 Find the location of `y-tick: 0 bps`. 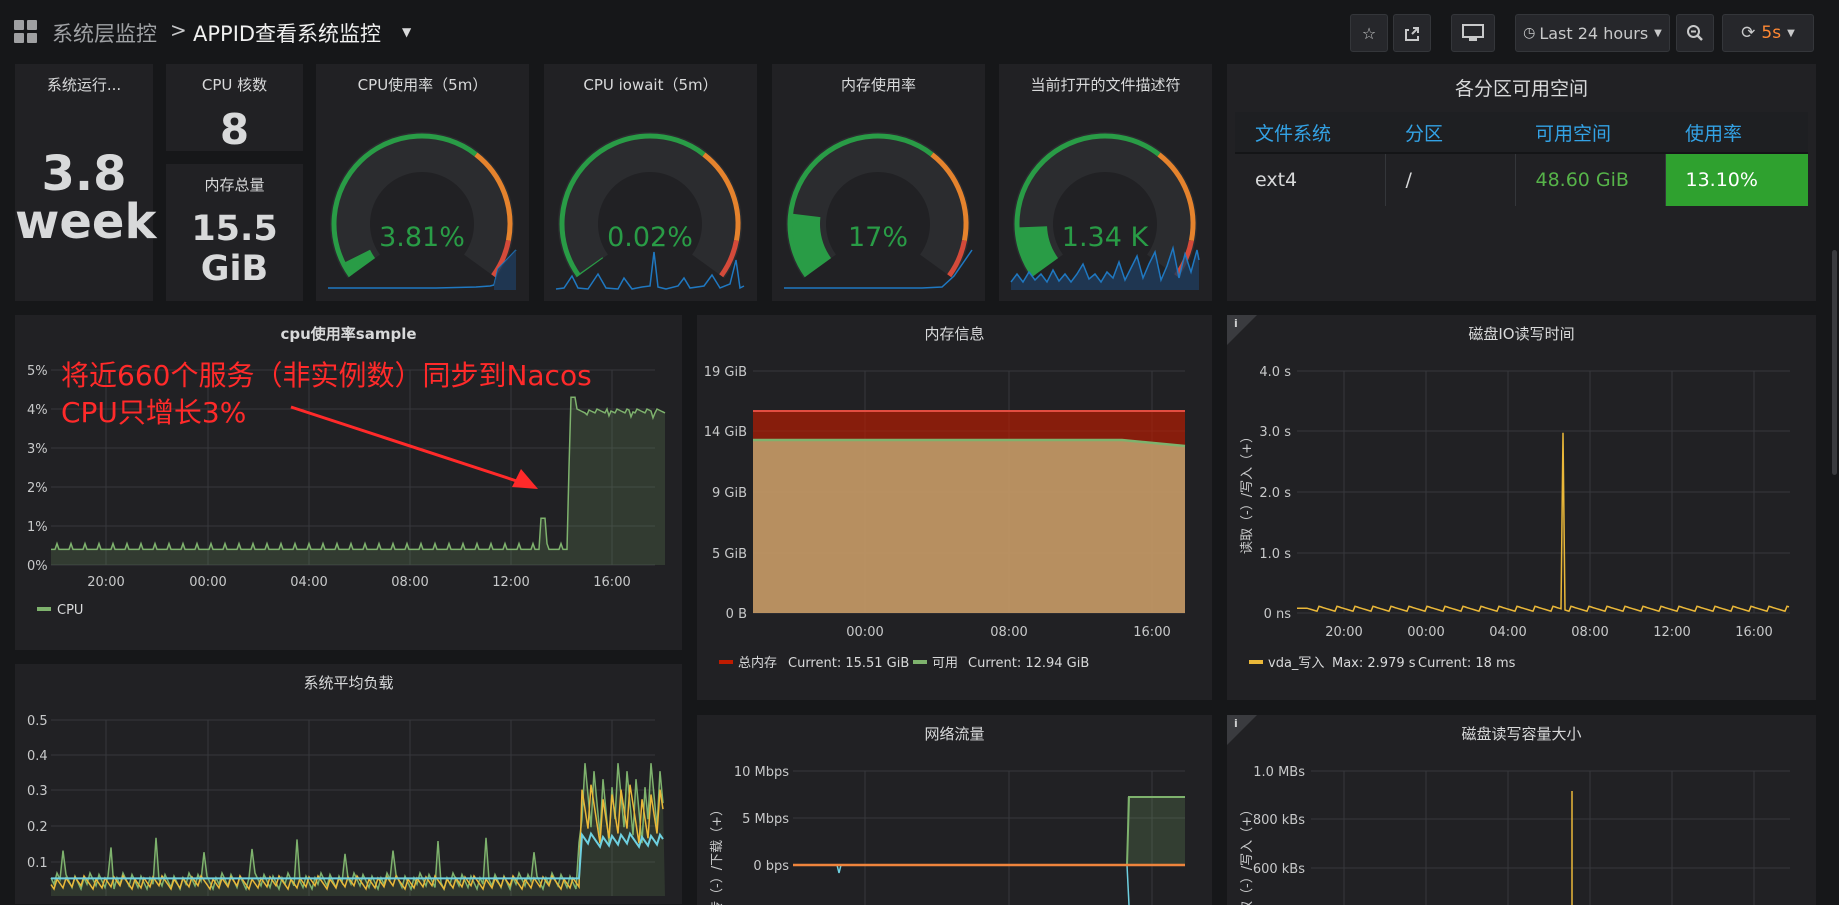

y-tick: 0 bps is located at coordinates (771, 866).